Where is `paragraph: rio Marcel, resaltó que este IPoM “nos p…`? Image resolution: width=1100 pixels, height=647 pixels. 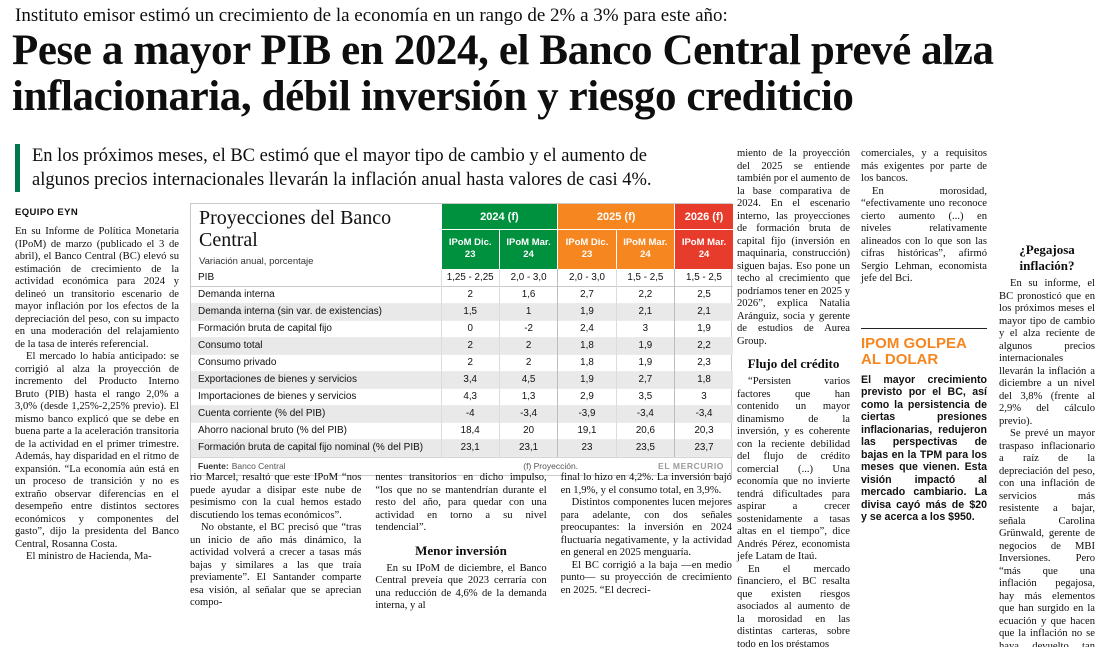
paragraph: rio Marcel, resaltó que este IPoM “nos p… is located at coordinates (276, 496).